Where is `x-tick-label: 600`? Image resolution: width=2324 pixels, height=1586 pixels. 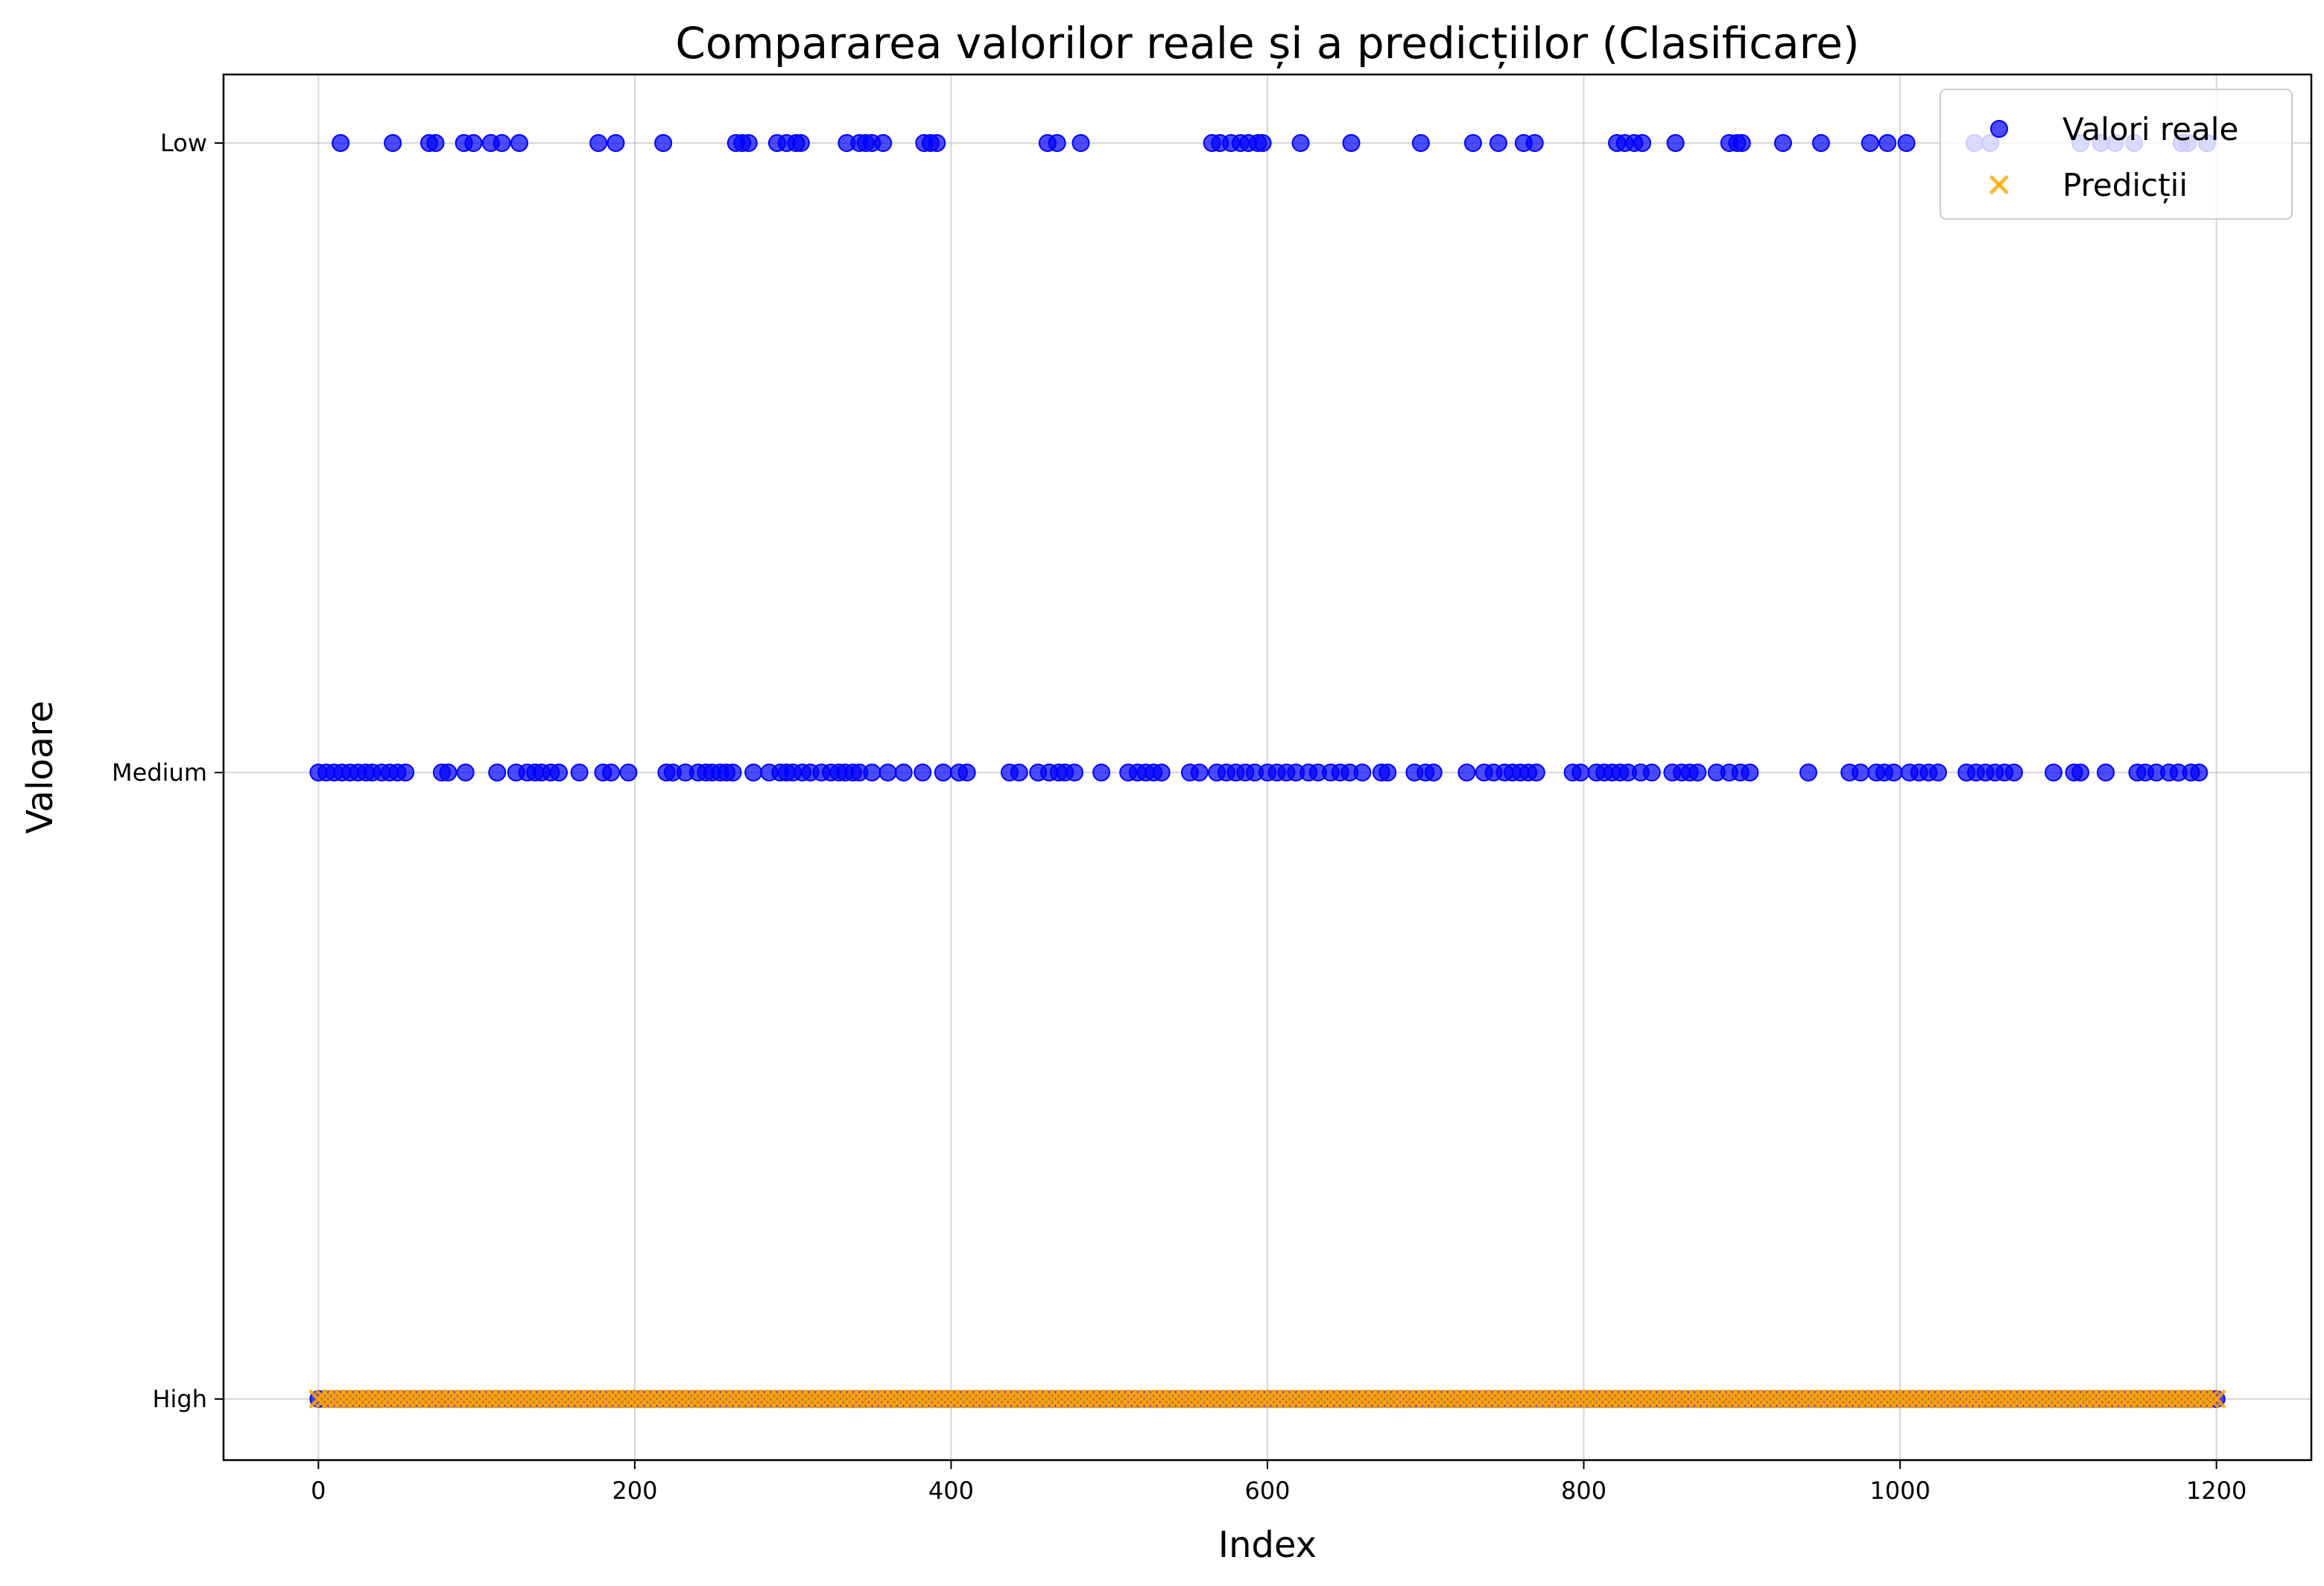
x-tick-label: 600 is located at coordinates (1267, 1490).